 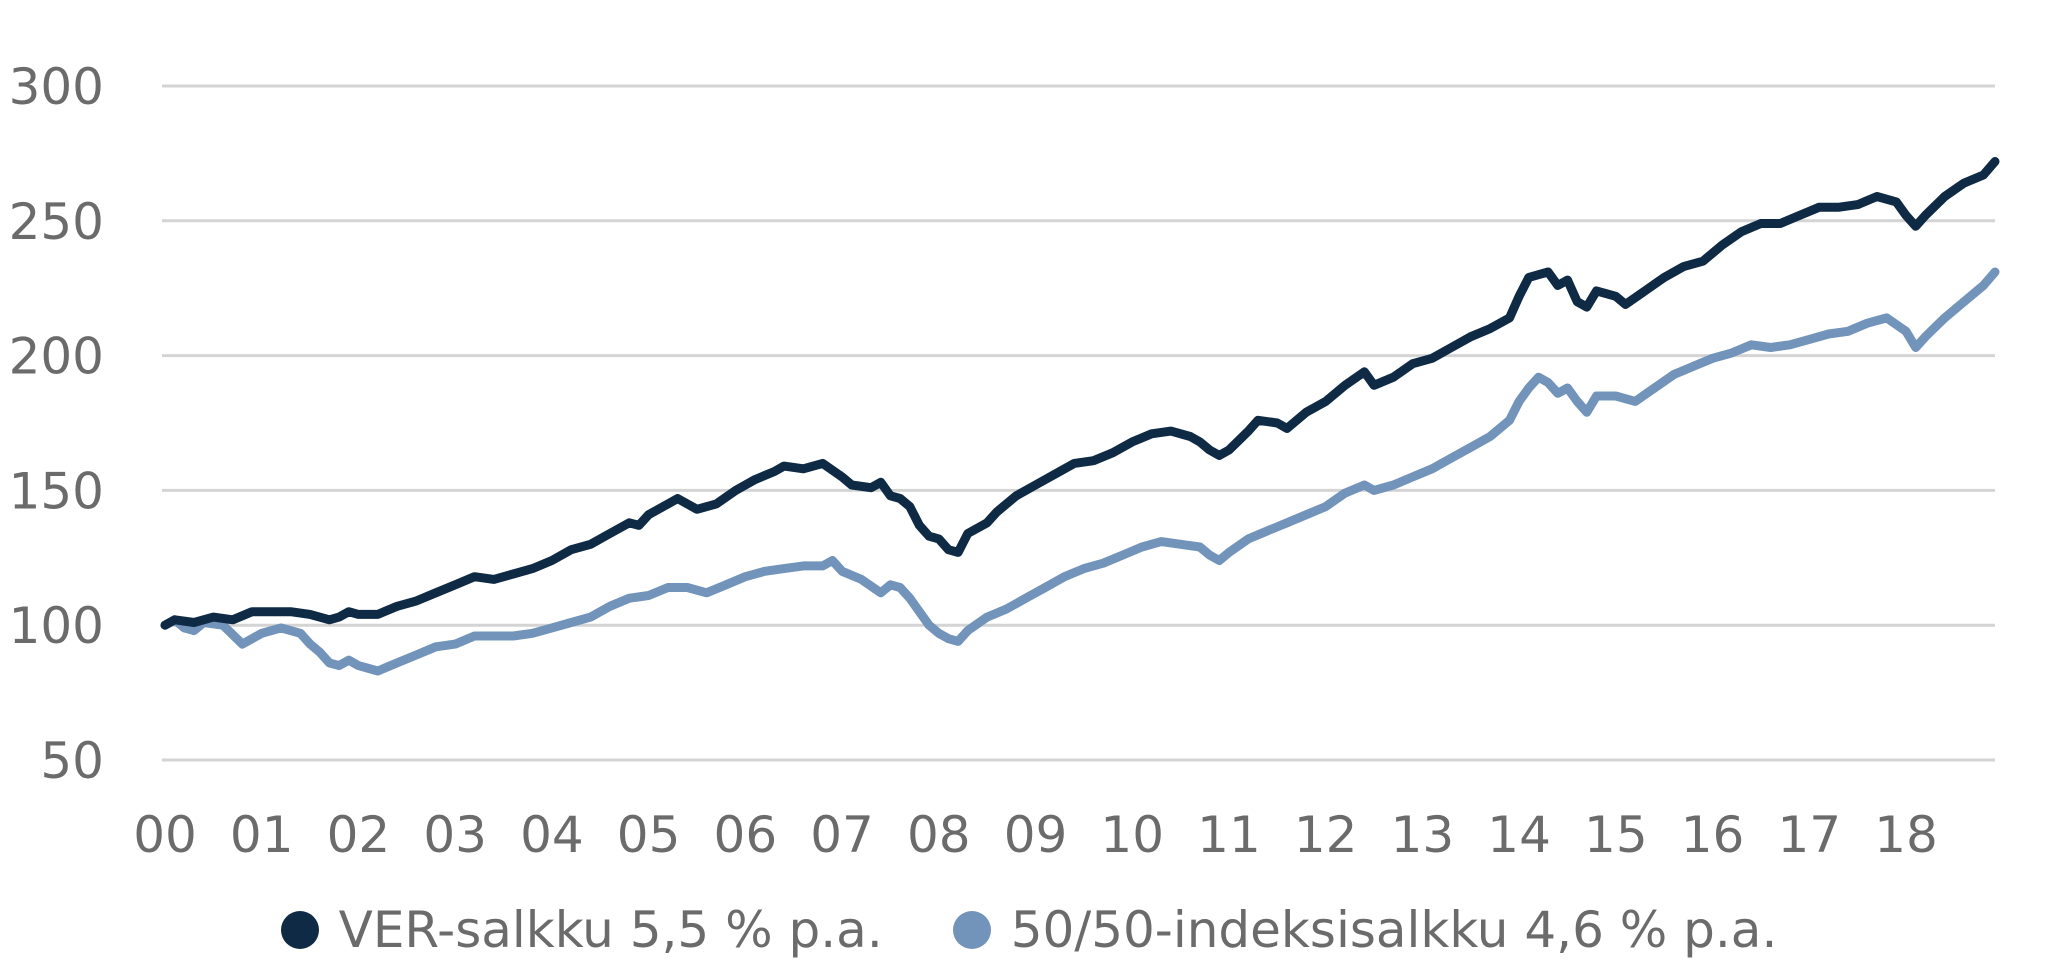 I want to click on x-tick-label: 09, so click(x=1036, y=833).